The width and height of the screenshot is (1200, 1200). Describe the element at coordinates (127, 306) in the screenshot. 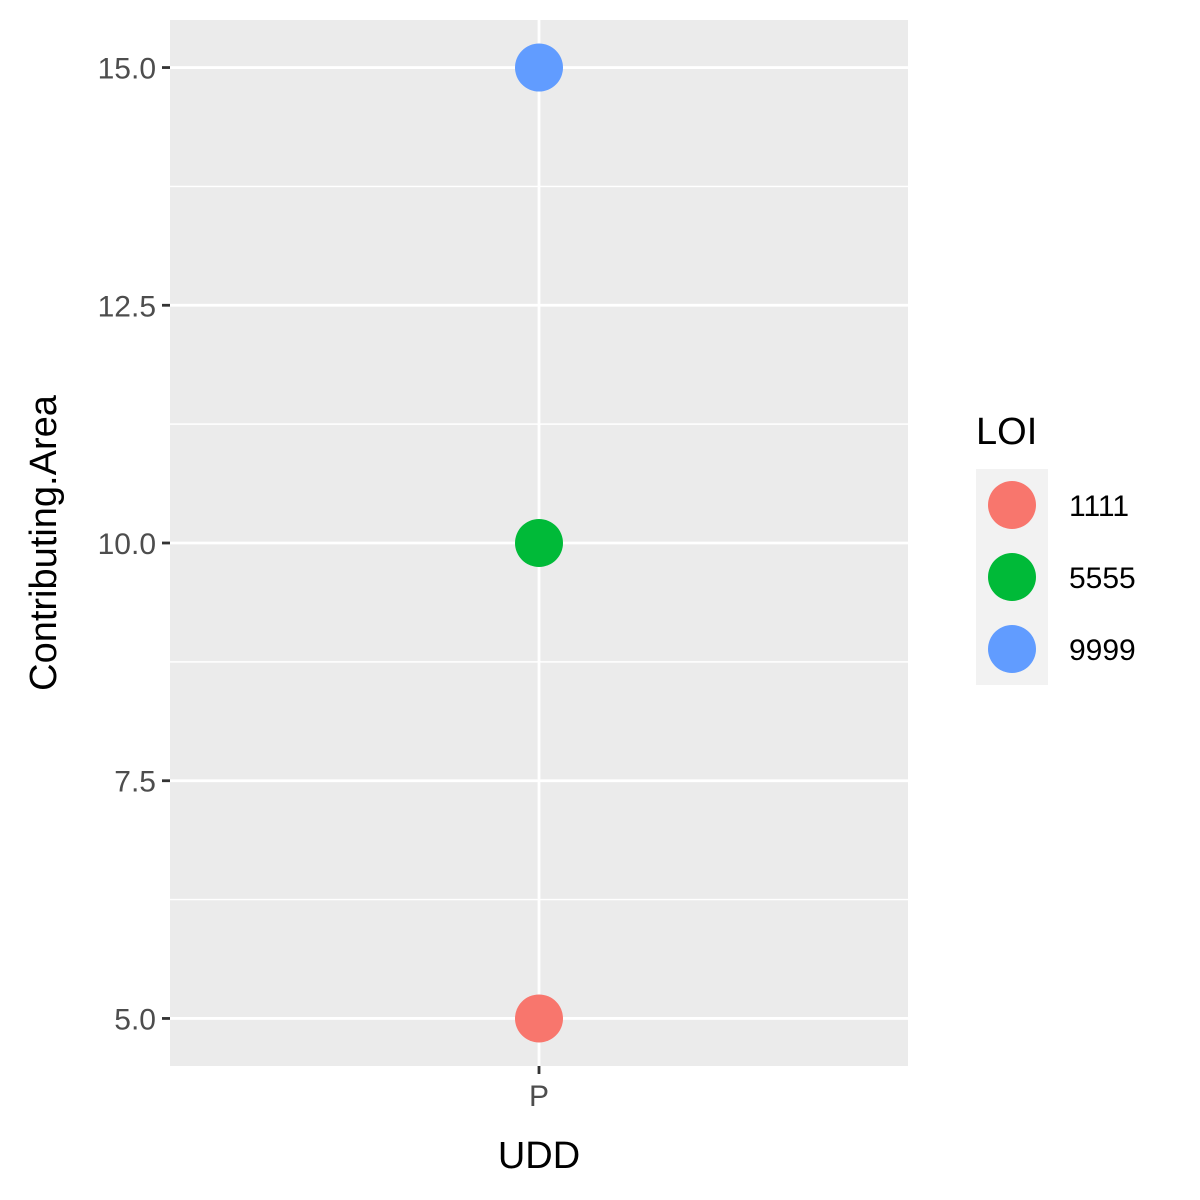

I see `y-tick-label: 12.5` at that location.